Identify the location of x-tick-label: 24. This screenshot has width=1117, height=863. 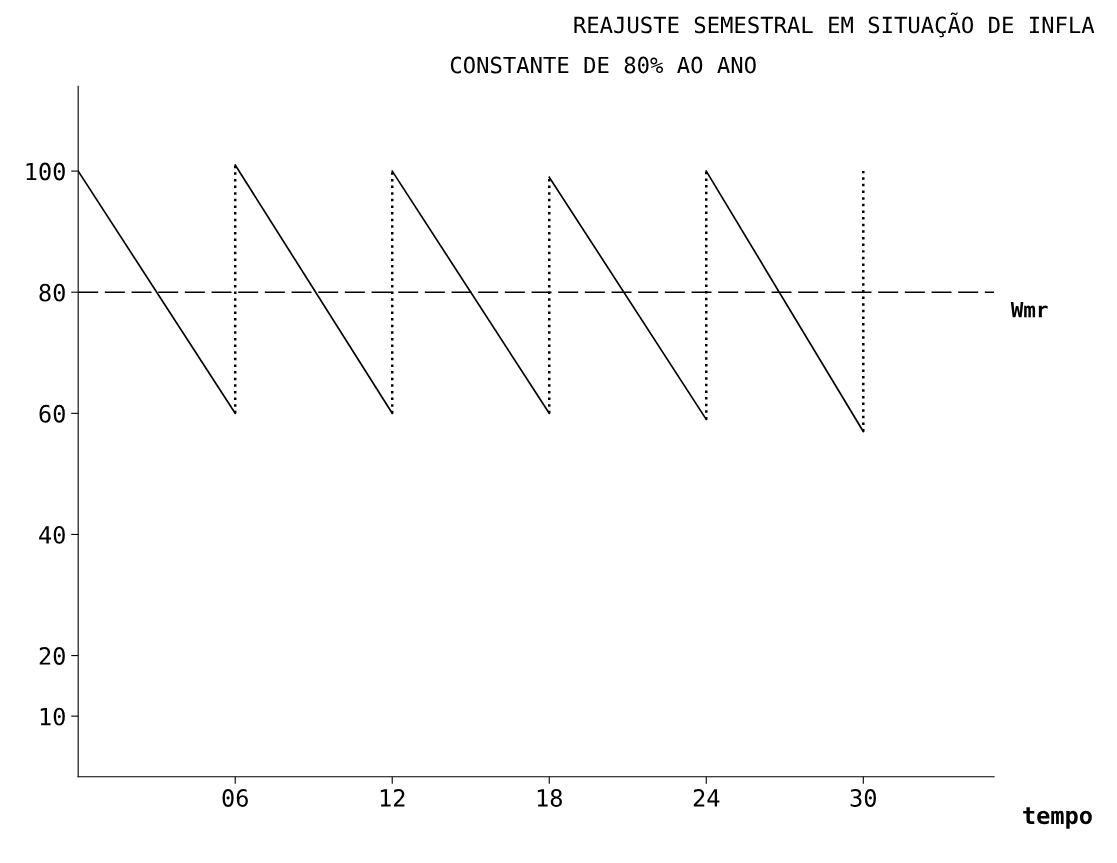
(706, 798).